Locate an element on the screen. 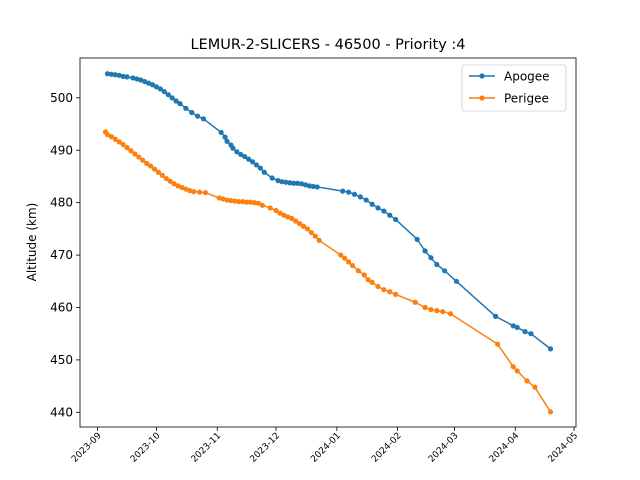 The image size is (640, 480). x-tick-label: 2023-11 is located at coordinates (207, 448).